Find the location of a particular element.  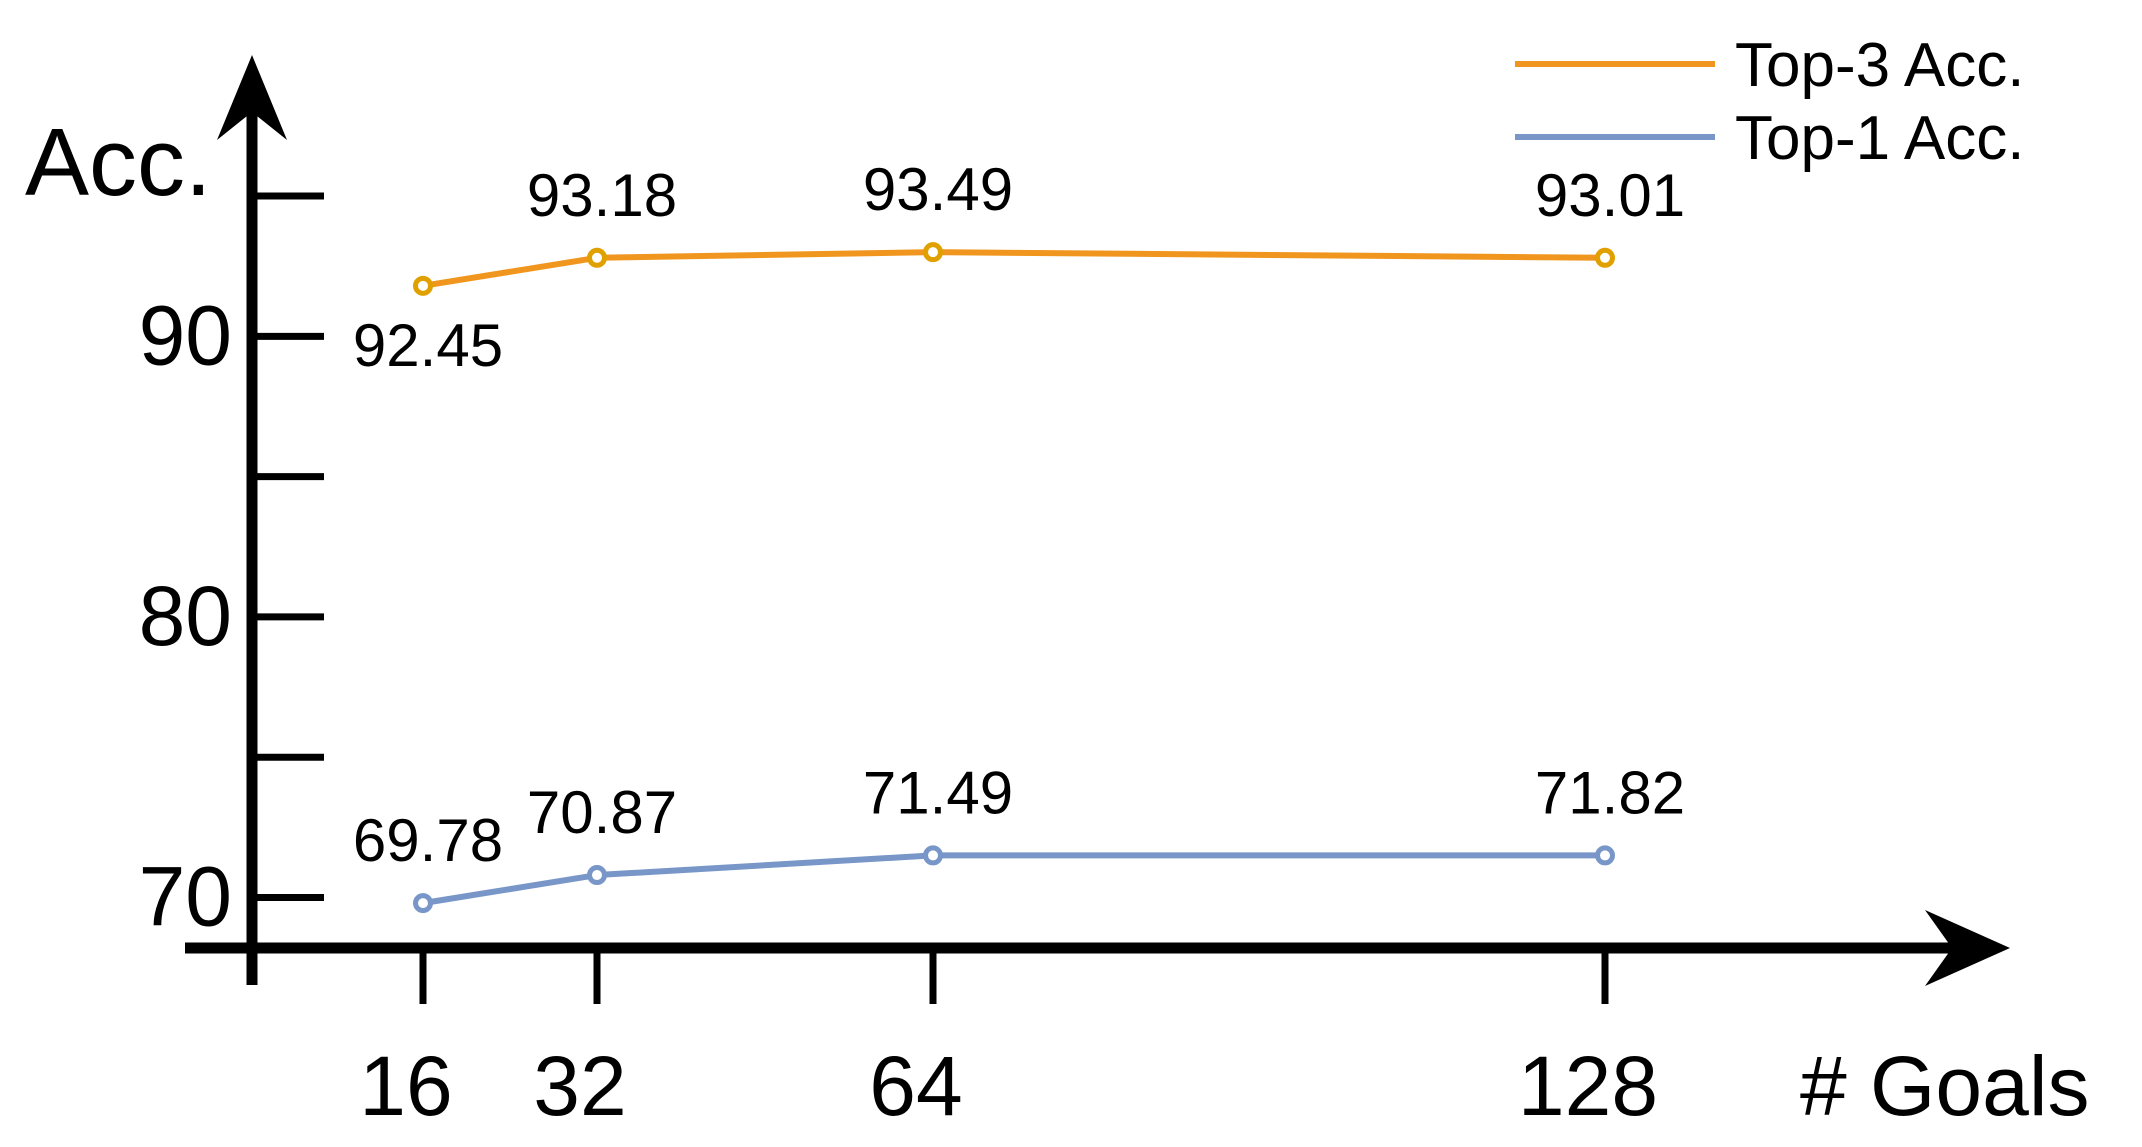

x-tick-label: 64 is located at coordinates (915, 1086).